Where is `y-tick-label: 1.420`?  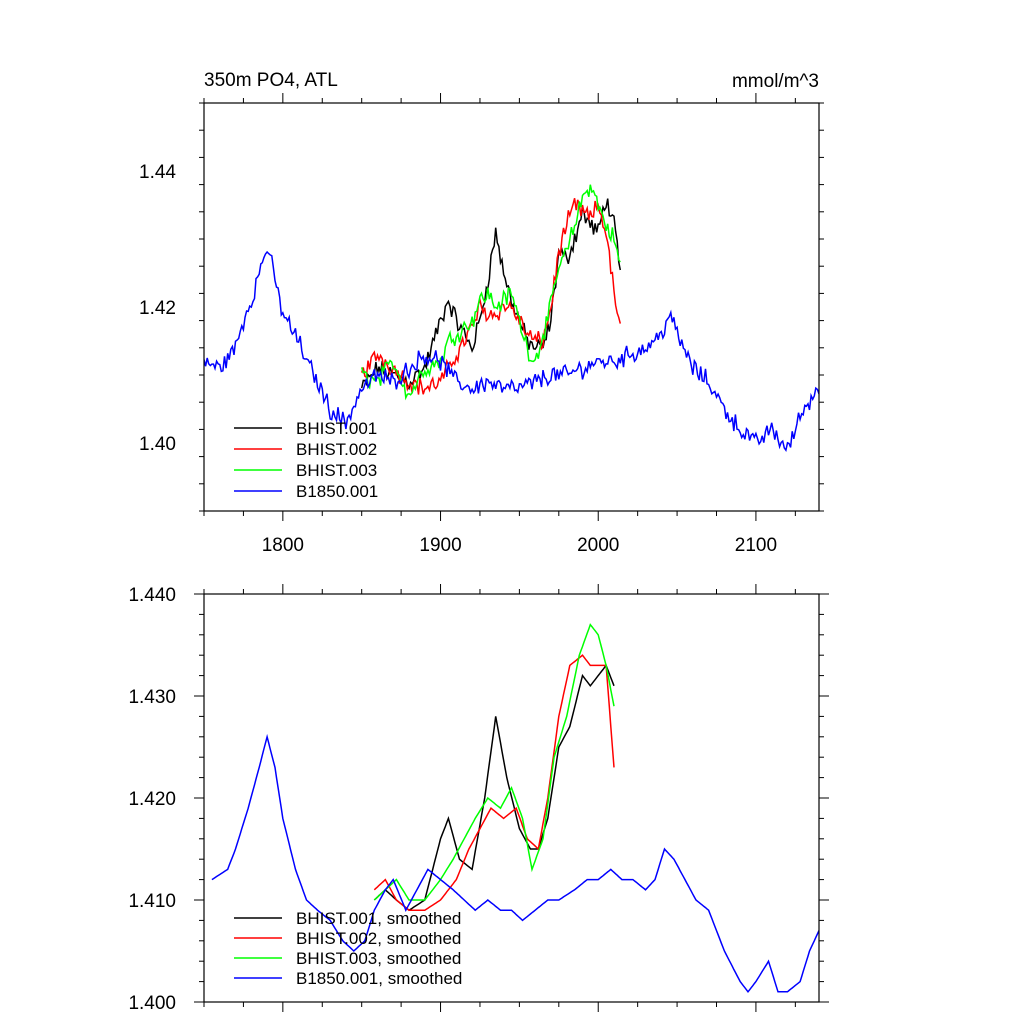 y-tick-label: 1.420 is located at coordinates (152, 799).